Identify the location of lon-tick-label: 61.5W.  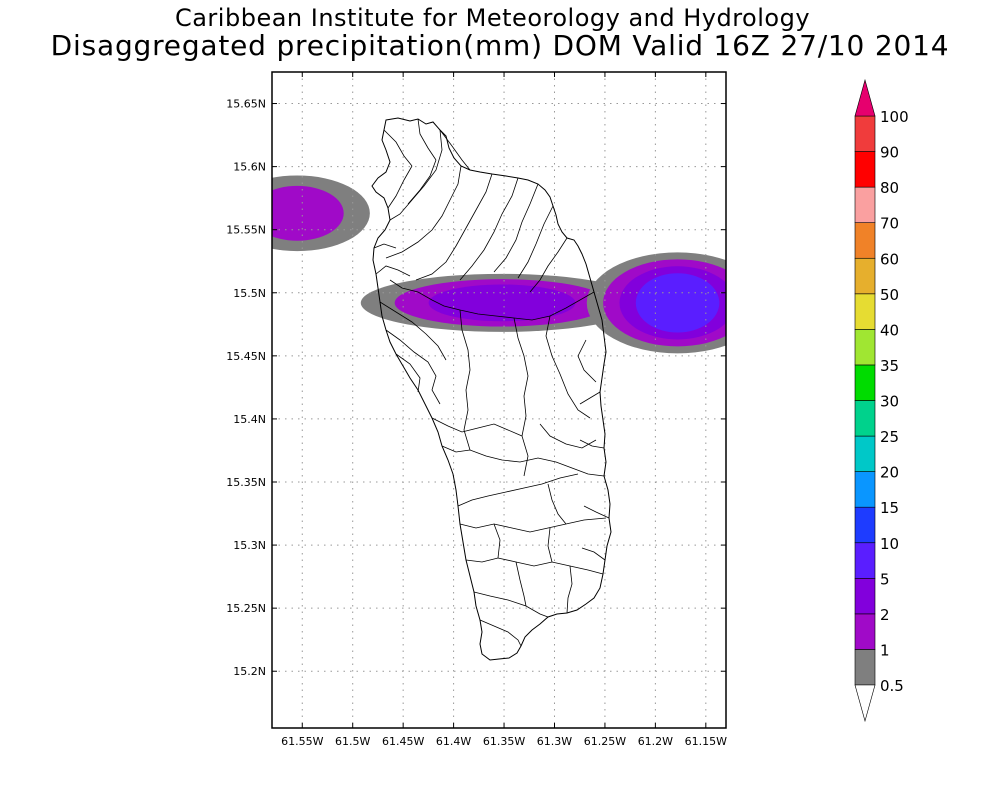
(352, 741).